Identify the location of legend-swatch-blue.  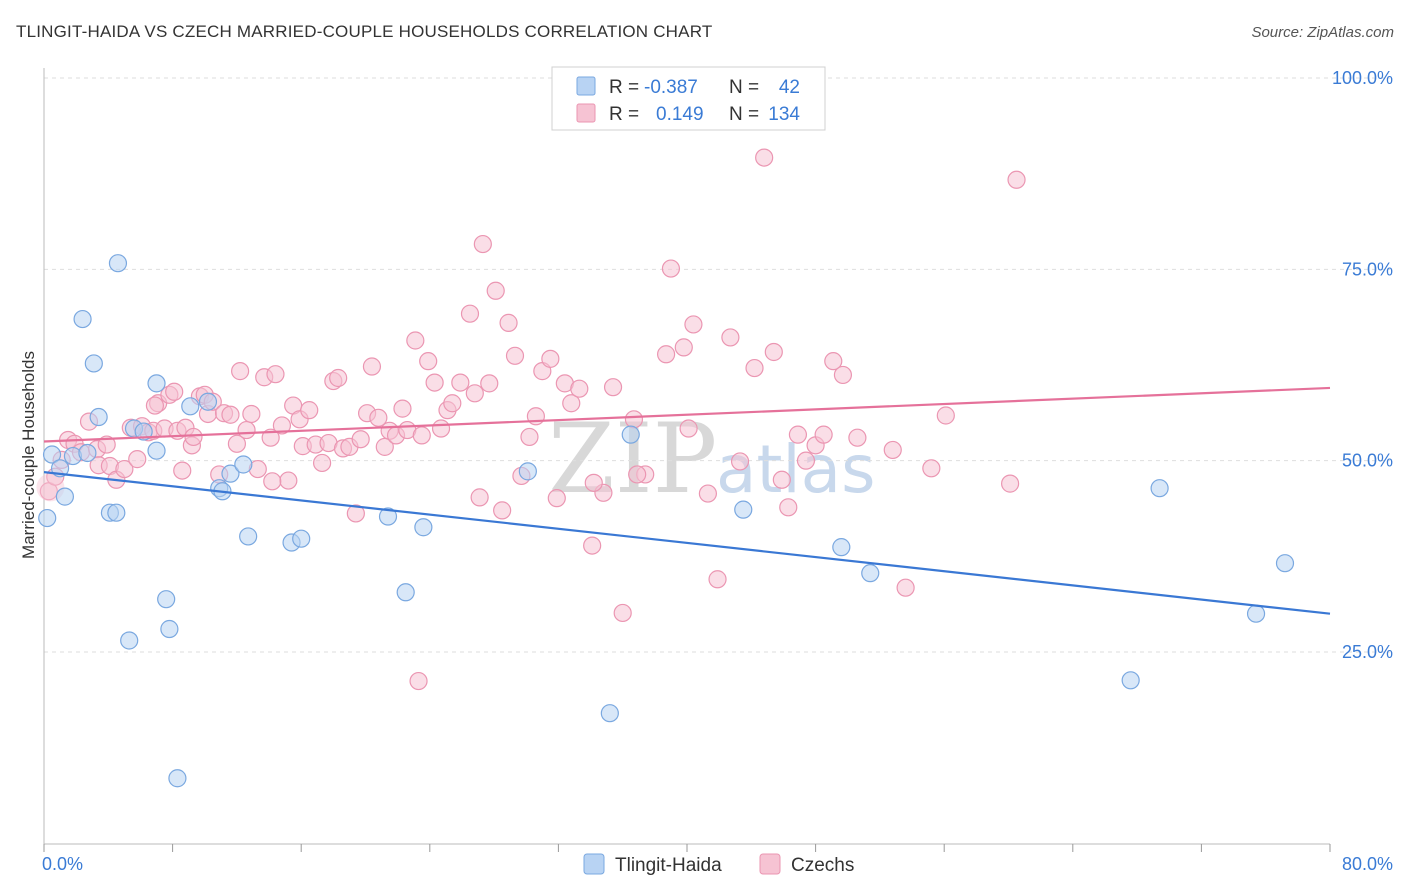
(586, 86).